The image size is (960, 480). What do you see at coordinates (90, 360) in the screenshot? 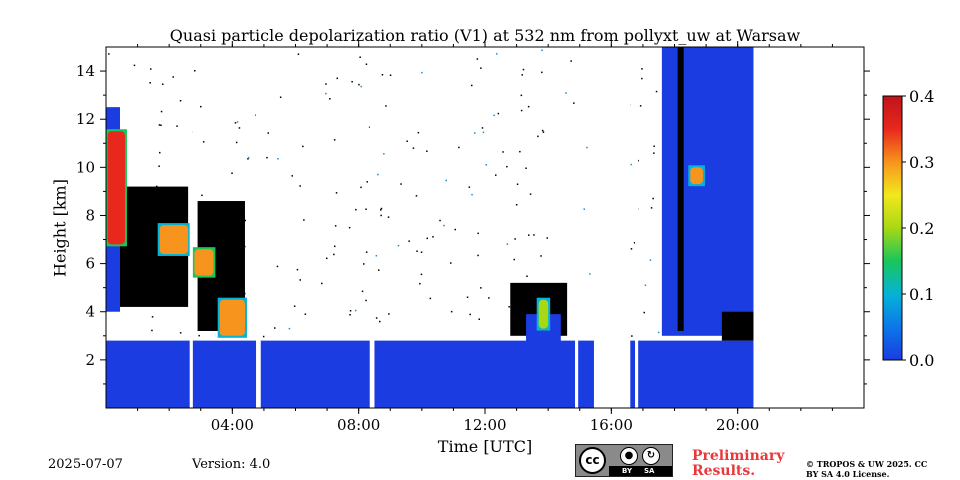
I see `y-tick-label: 2` at bounding box center [90, 360].